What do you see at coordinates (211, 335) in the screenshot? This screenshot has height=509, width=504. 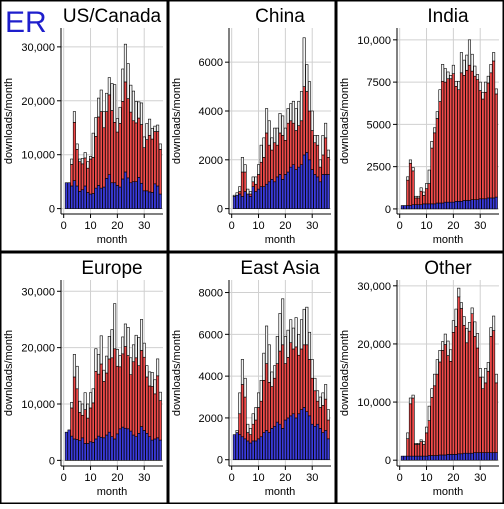 I see `y-tick-label: 6000` at bounding box center [211, 335].